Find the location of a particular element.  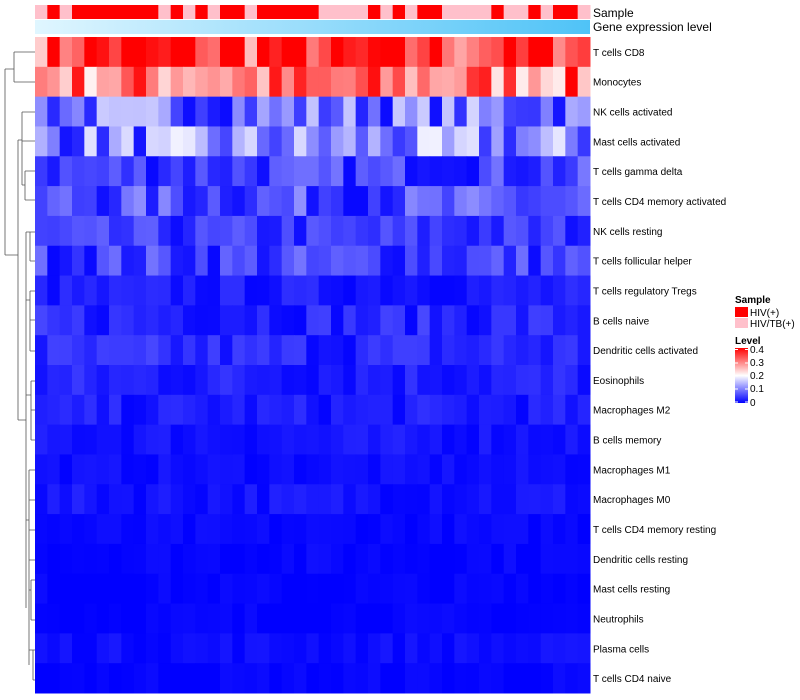

row-label: T cells follicular helper is located at coordinates (642, 262).